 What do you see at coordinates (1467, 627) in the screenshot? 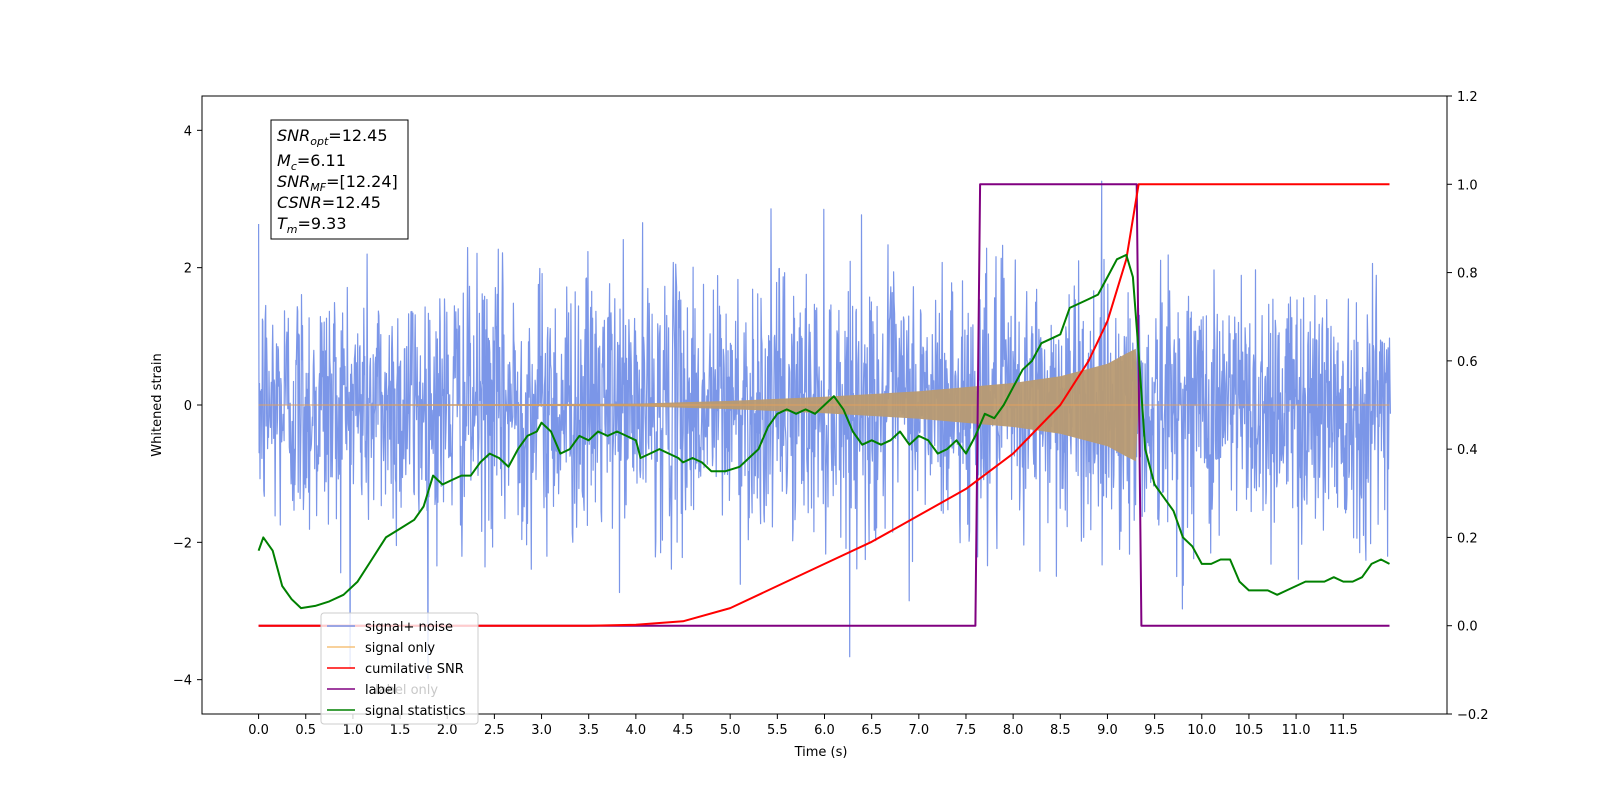
I see `y2-tick-label: 0.0` at bounding box center [1467, 627].